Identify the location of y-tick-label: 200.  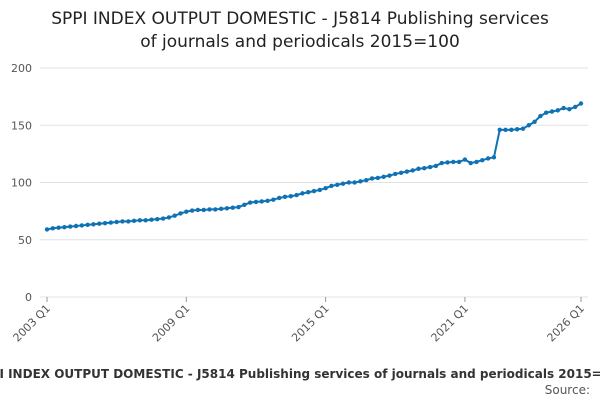
(21, 68).